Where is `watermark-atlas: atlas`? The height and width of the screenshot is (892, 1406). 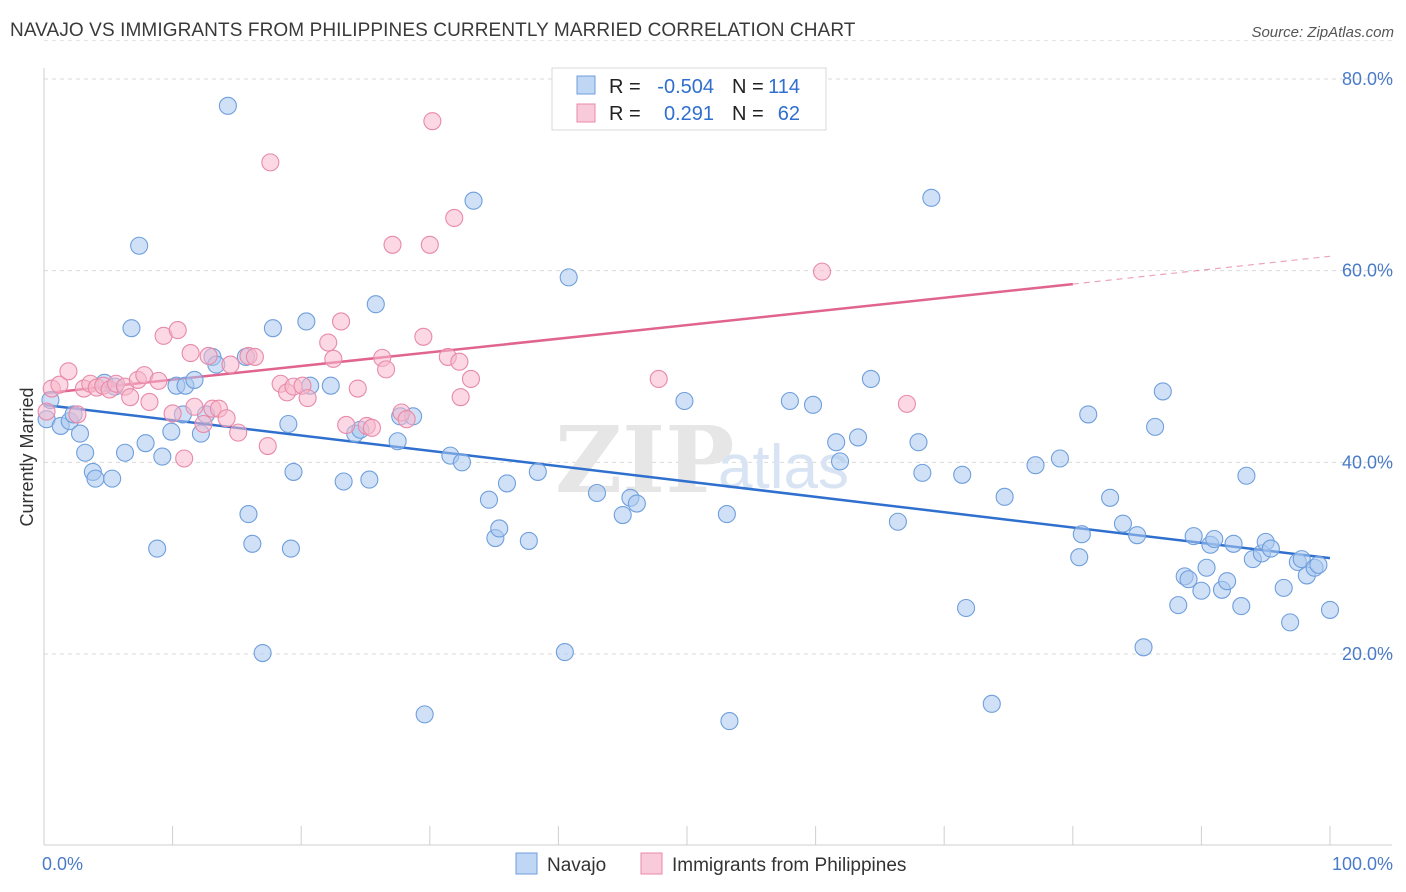
watermark-atlas: atlas is located at coordinates (783, 467).